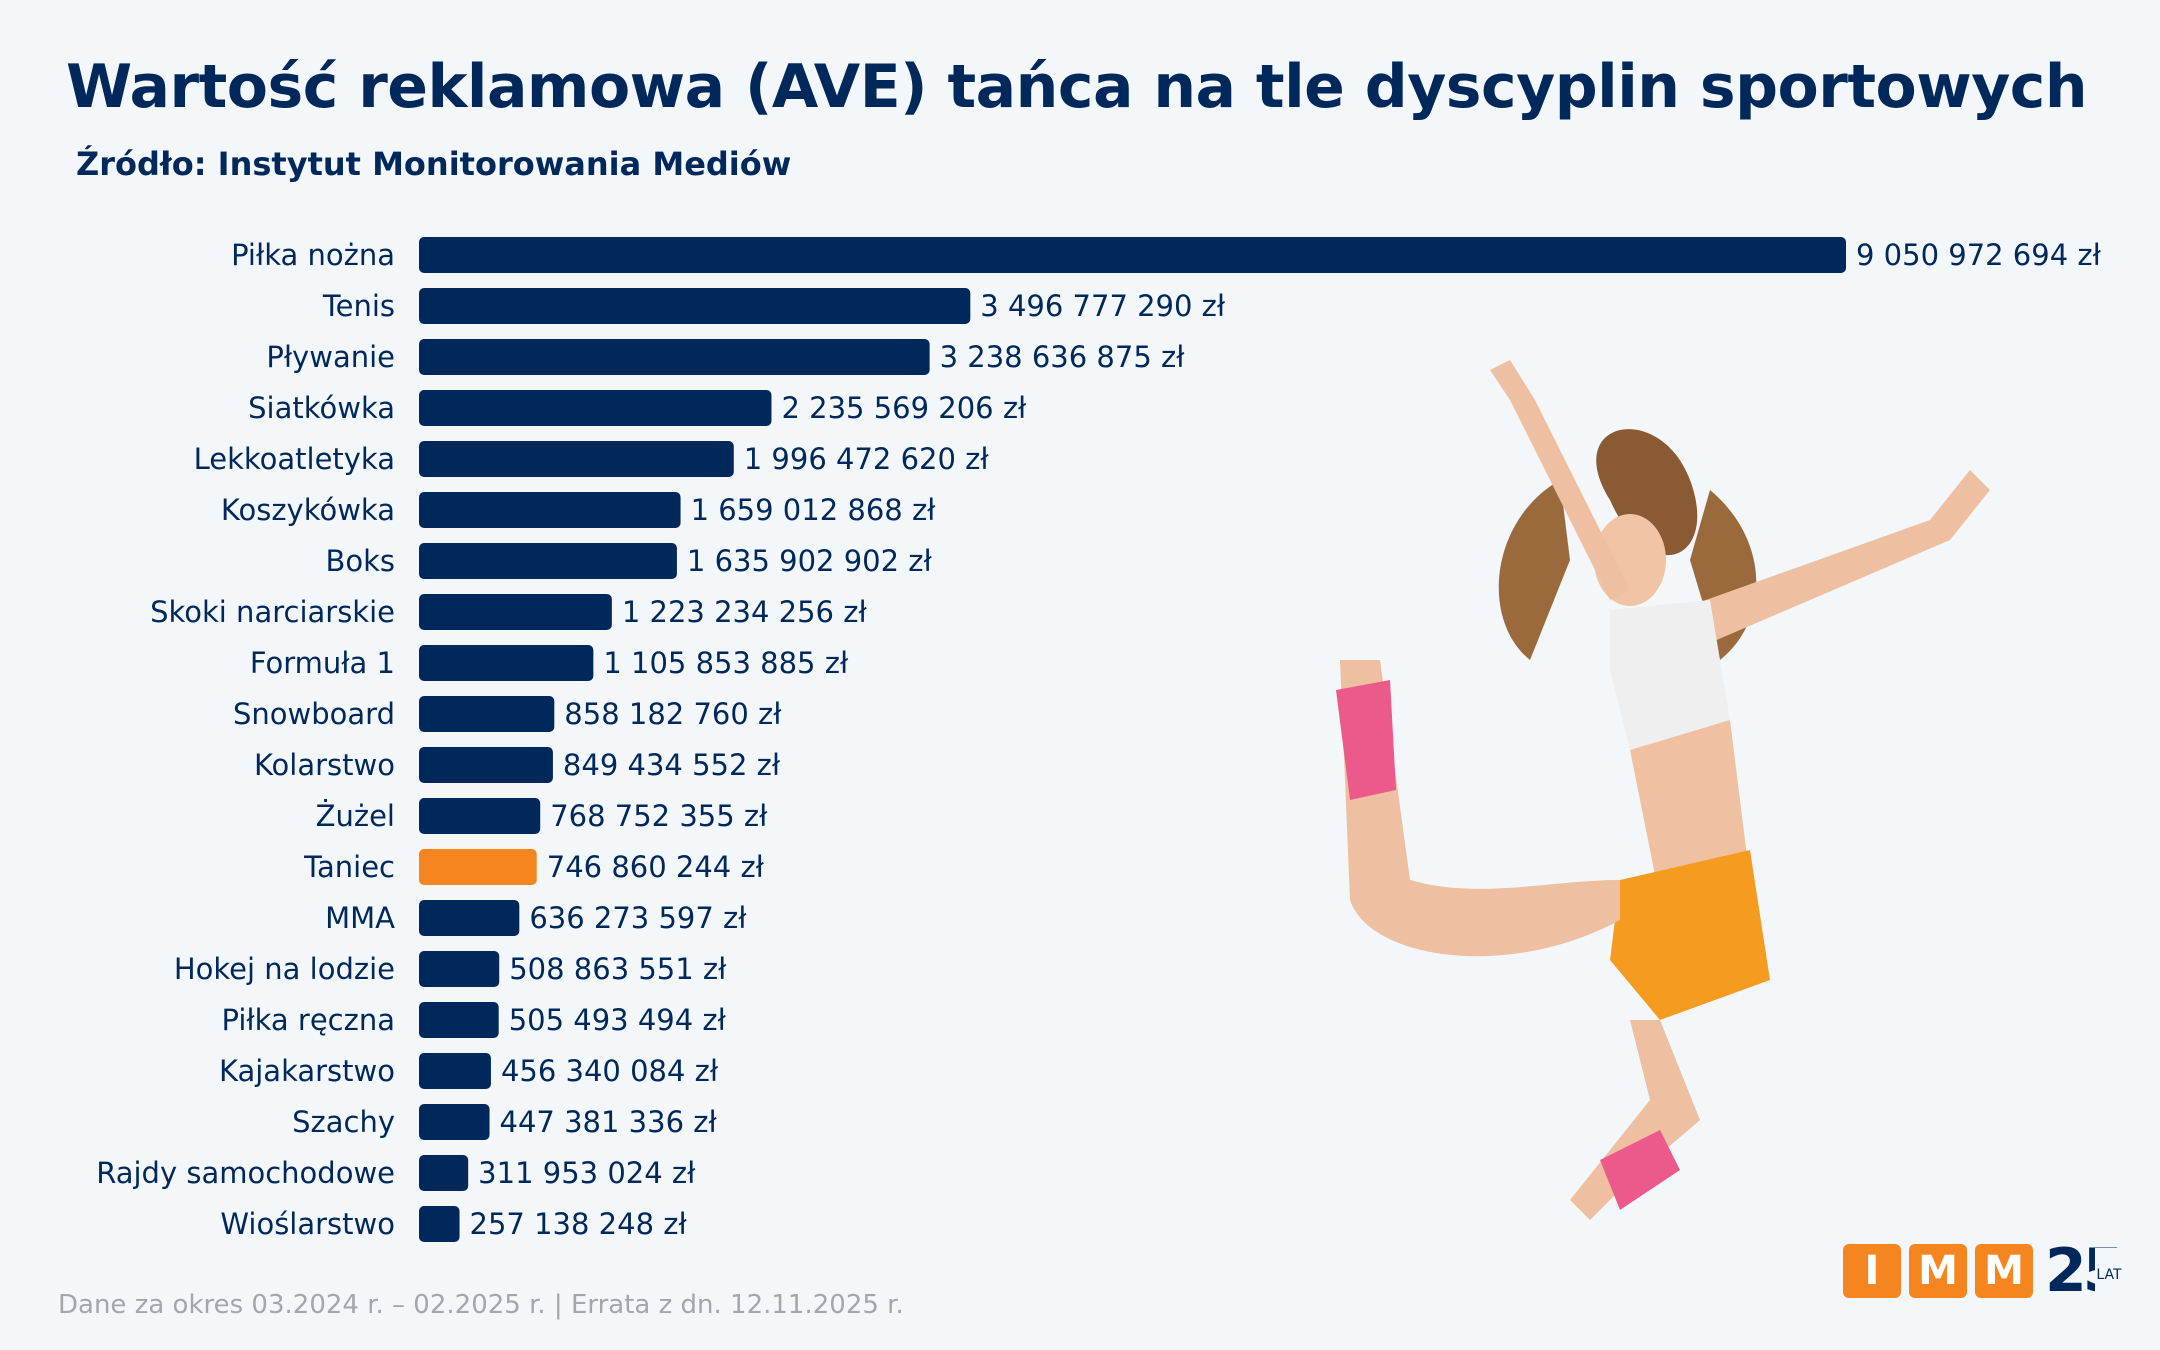  What do you see at coordinates (343, 1122) in the screenshot?
I see `category-label: Szachy` at bounding box center [343, 1122].